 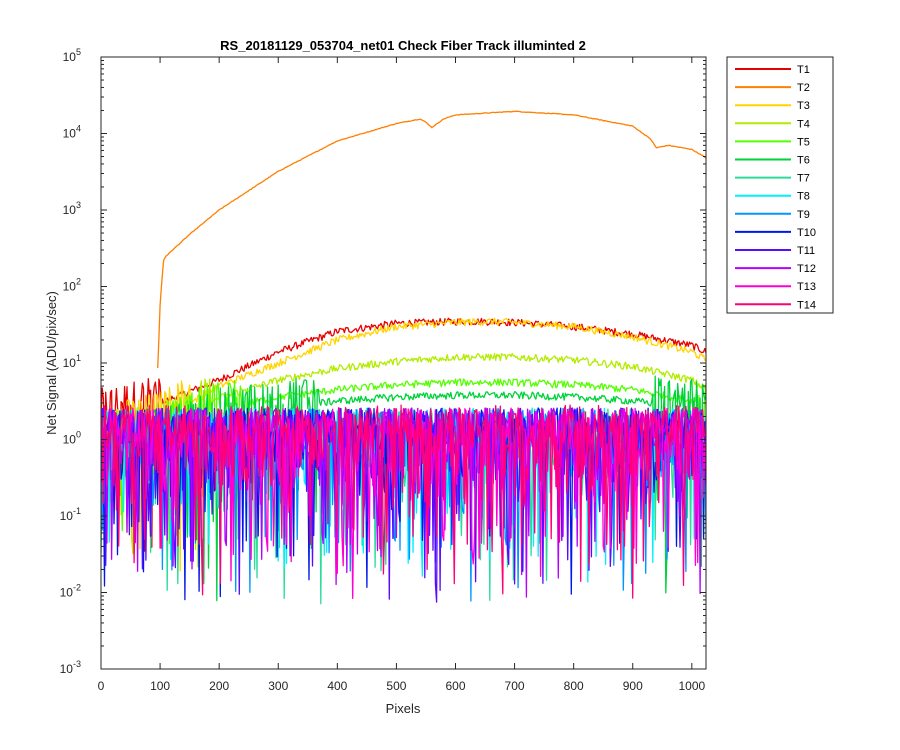 What do you see at coordinates (803, 161) in the screenshot?
I see `legend-label-t6: T6` at bounding box center [803, 161].